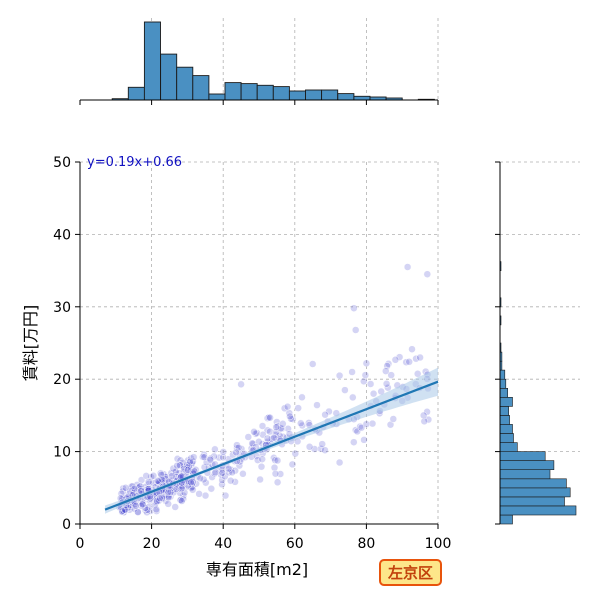 The width and height of the screenshot is (600, 600). I want to click on x-tick-label: 60, so click(295, 544).